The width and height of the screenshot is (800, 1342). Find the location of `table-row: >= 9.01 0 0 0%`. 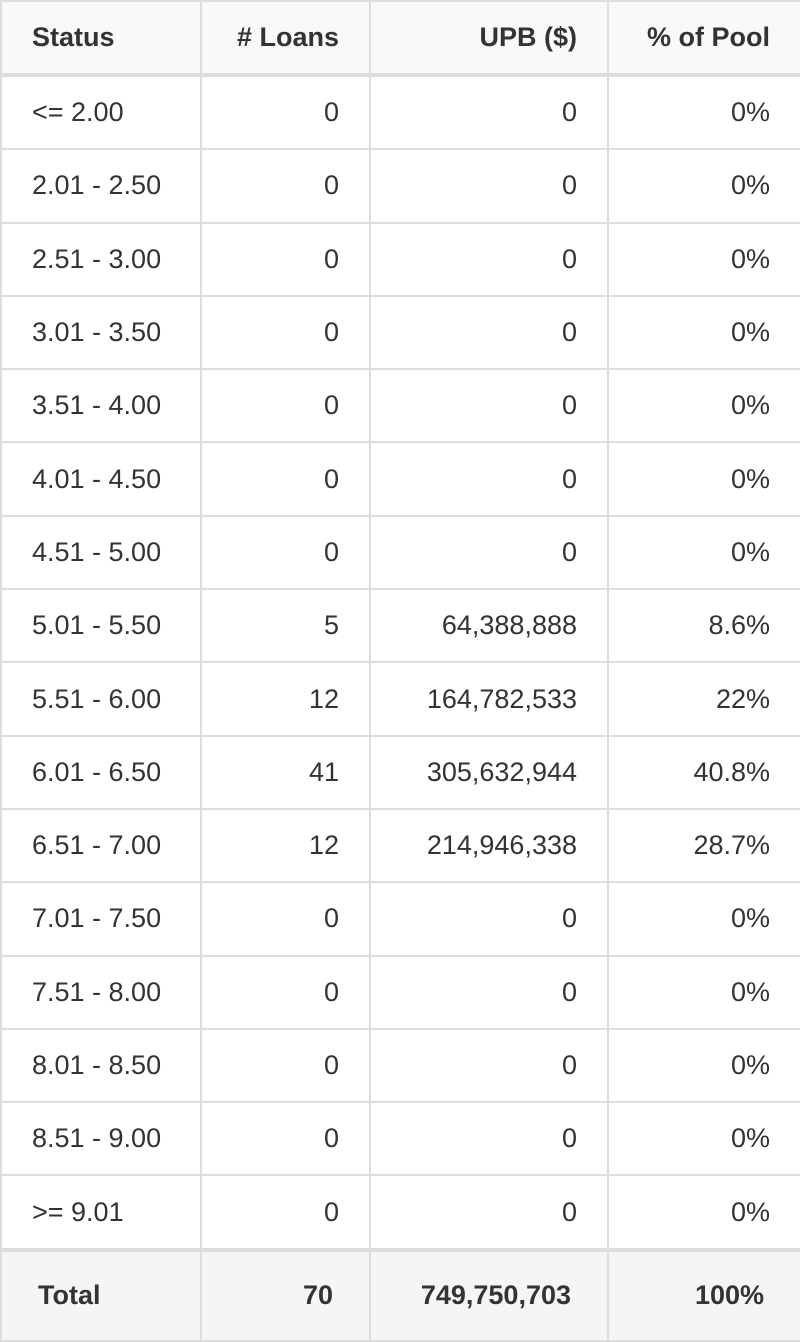

table-row: >= 9.01 0 0 0% is located at coordinates (400, 1212).